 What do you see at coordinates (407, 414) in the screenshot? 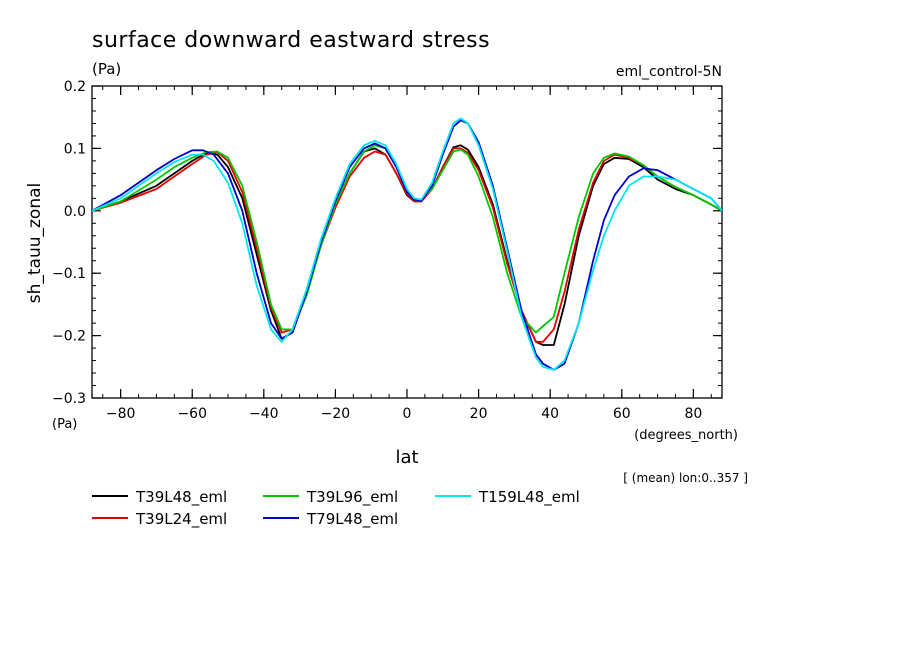
I see `x-tick-label: 0` at bounding box center [407, 414].